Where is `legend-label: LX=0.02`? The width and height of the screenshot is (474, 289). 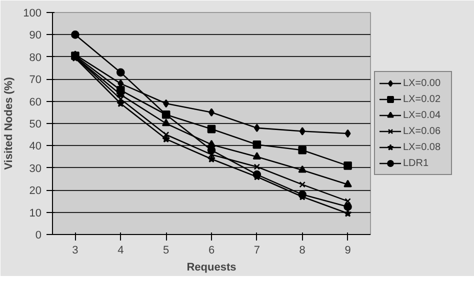
legend-label: LX=0.02 is located at coordinates (422, 99).